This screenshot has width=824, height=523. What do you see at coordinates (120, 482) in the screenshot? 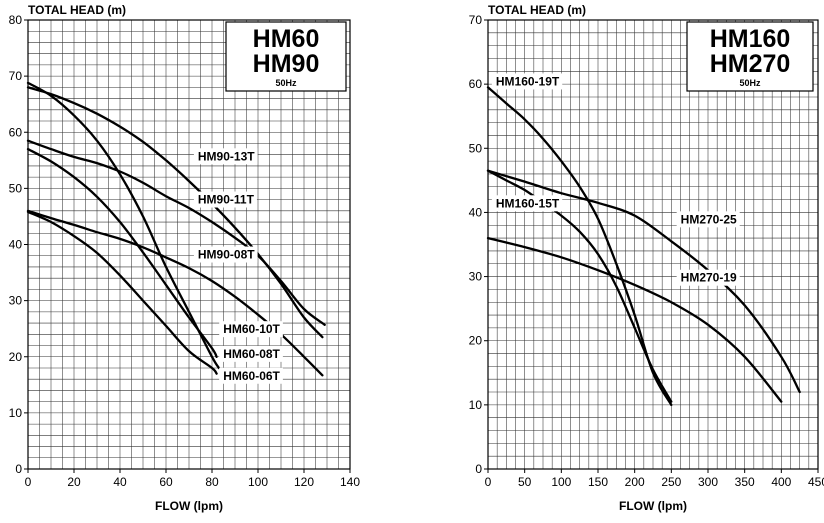
I see `x-tick-label: 40` at bounding box center [120, 482].